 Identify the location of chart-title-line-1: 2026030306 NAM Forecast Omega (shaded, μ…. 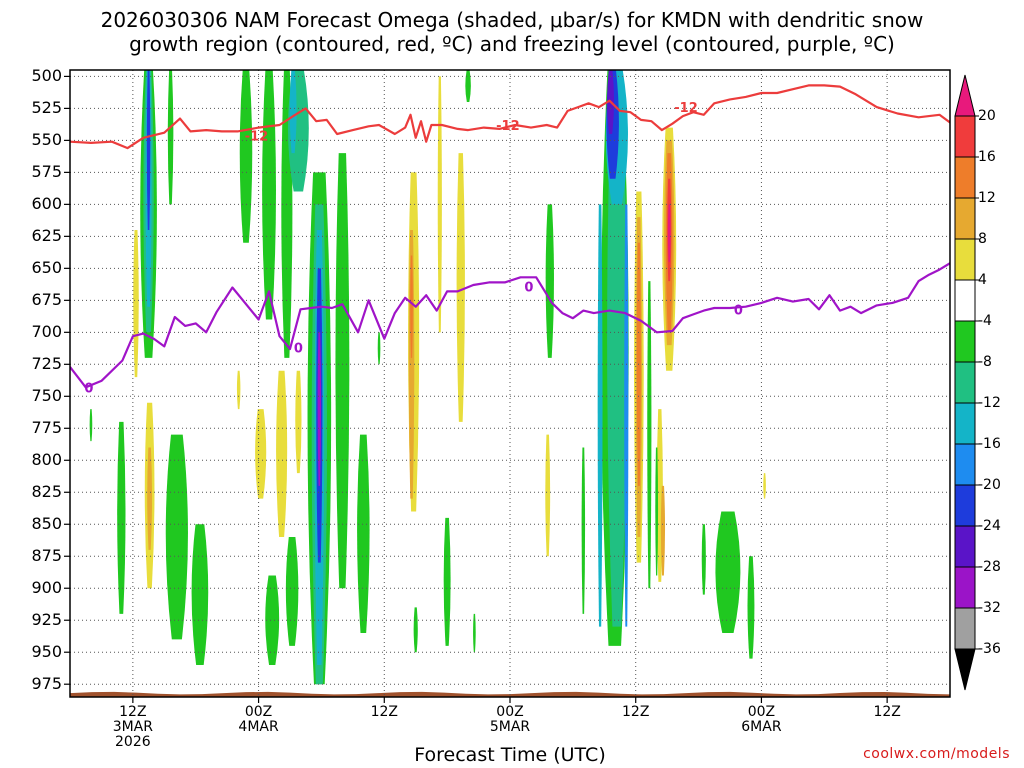
(512, 20).